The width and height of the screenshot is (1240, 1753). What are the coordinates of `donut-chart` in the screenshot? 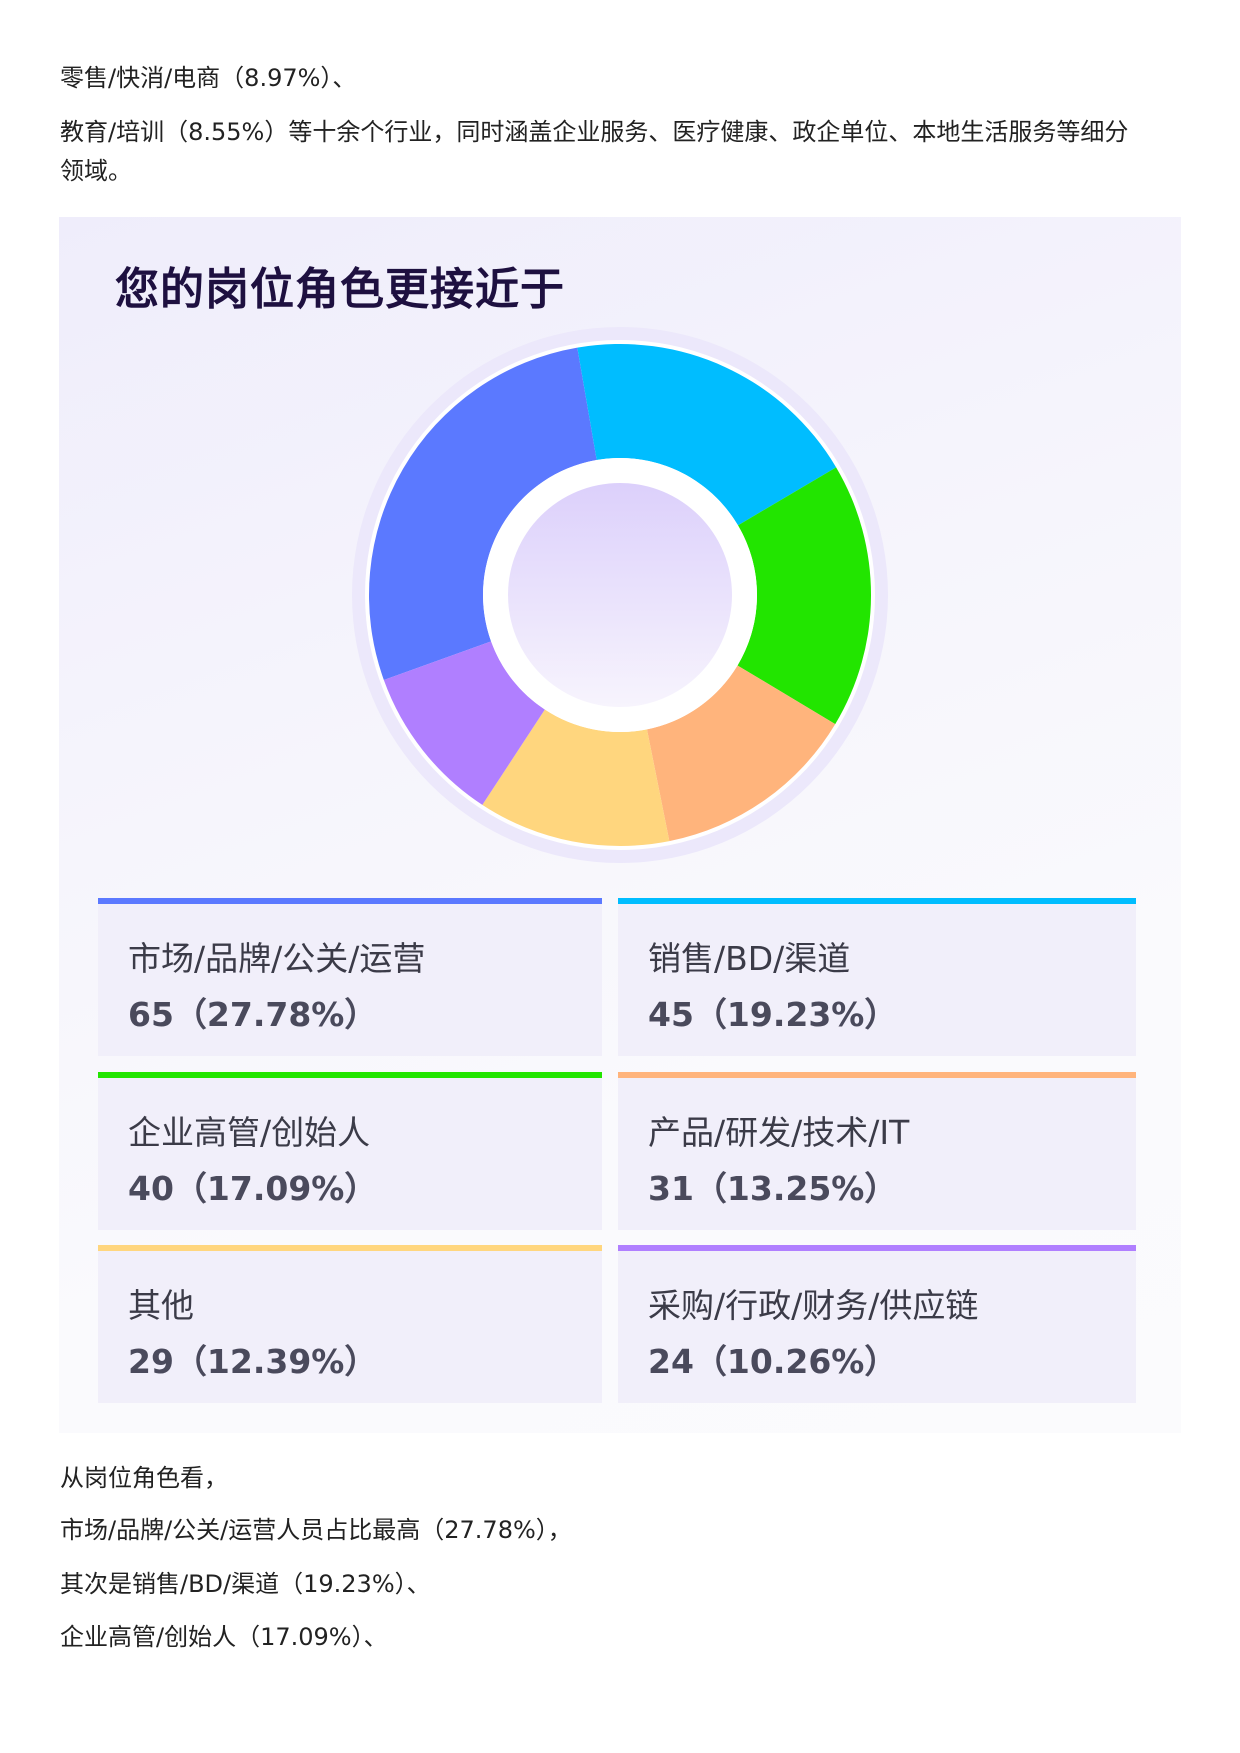 It's located at (620, 595).